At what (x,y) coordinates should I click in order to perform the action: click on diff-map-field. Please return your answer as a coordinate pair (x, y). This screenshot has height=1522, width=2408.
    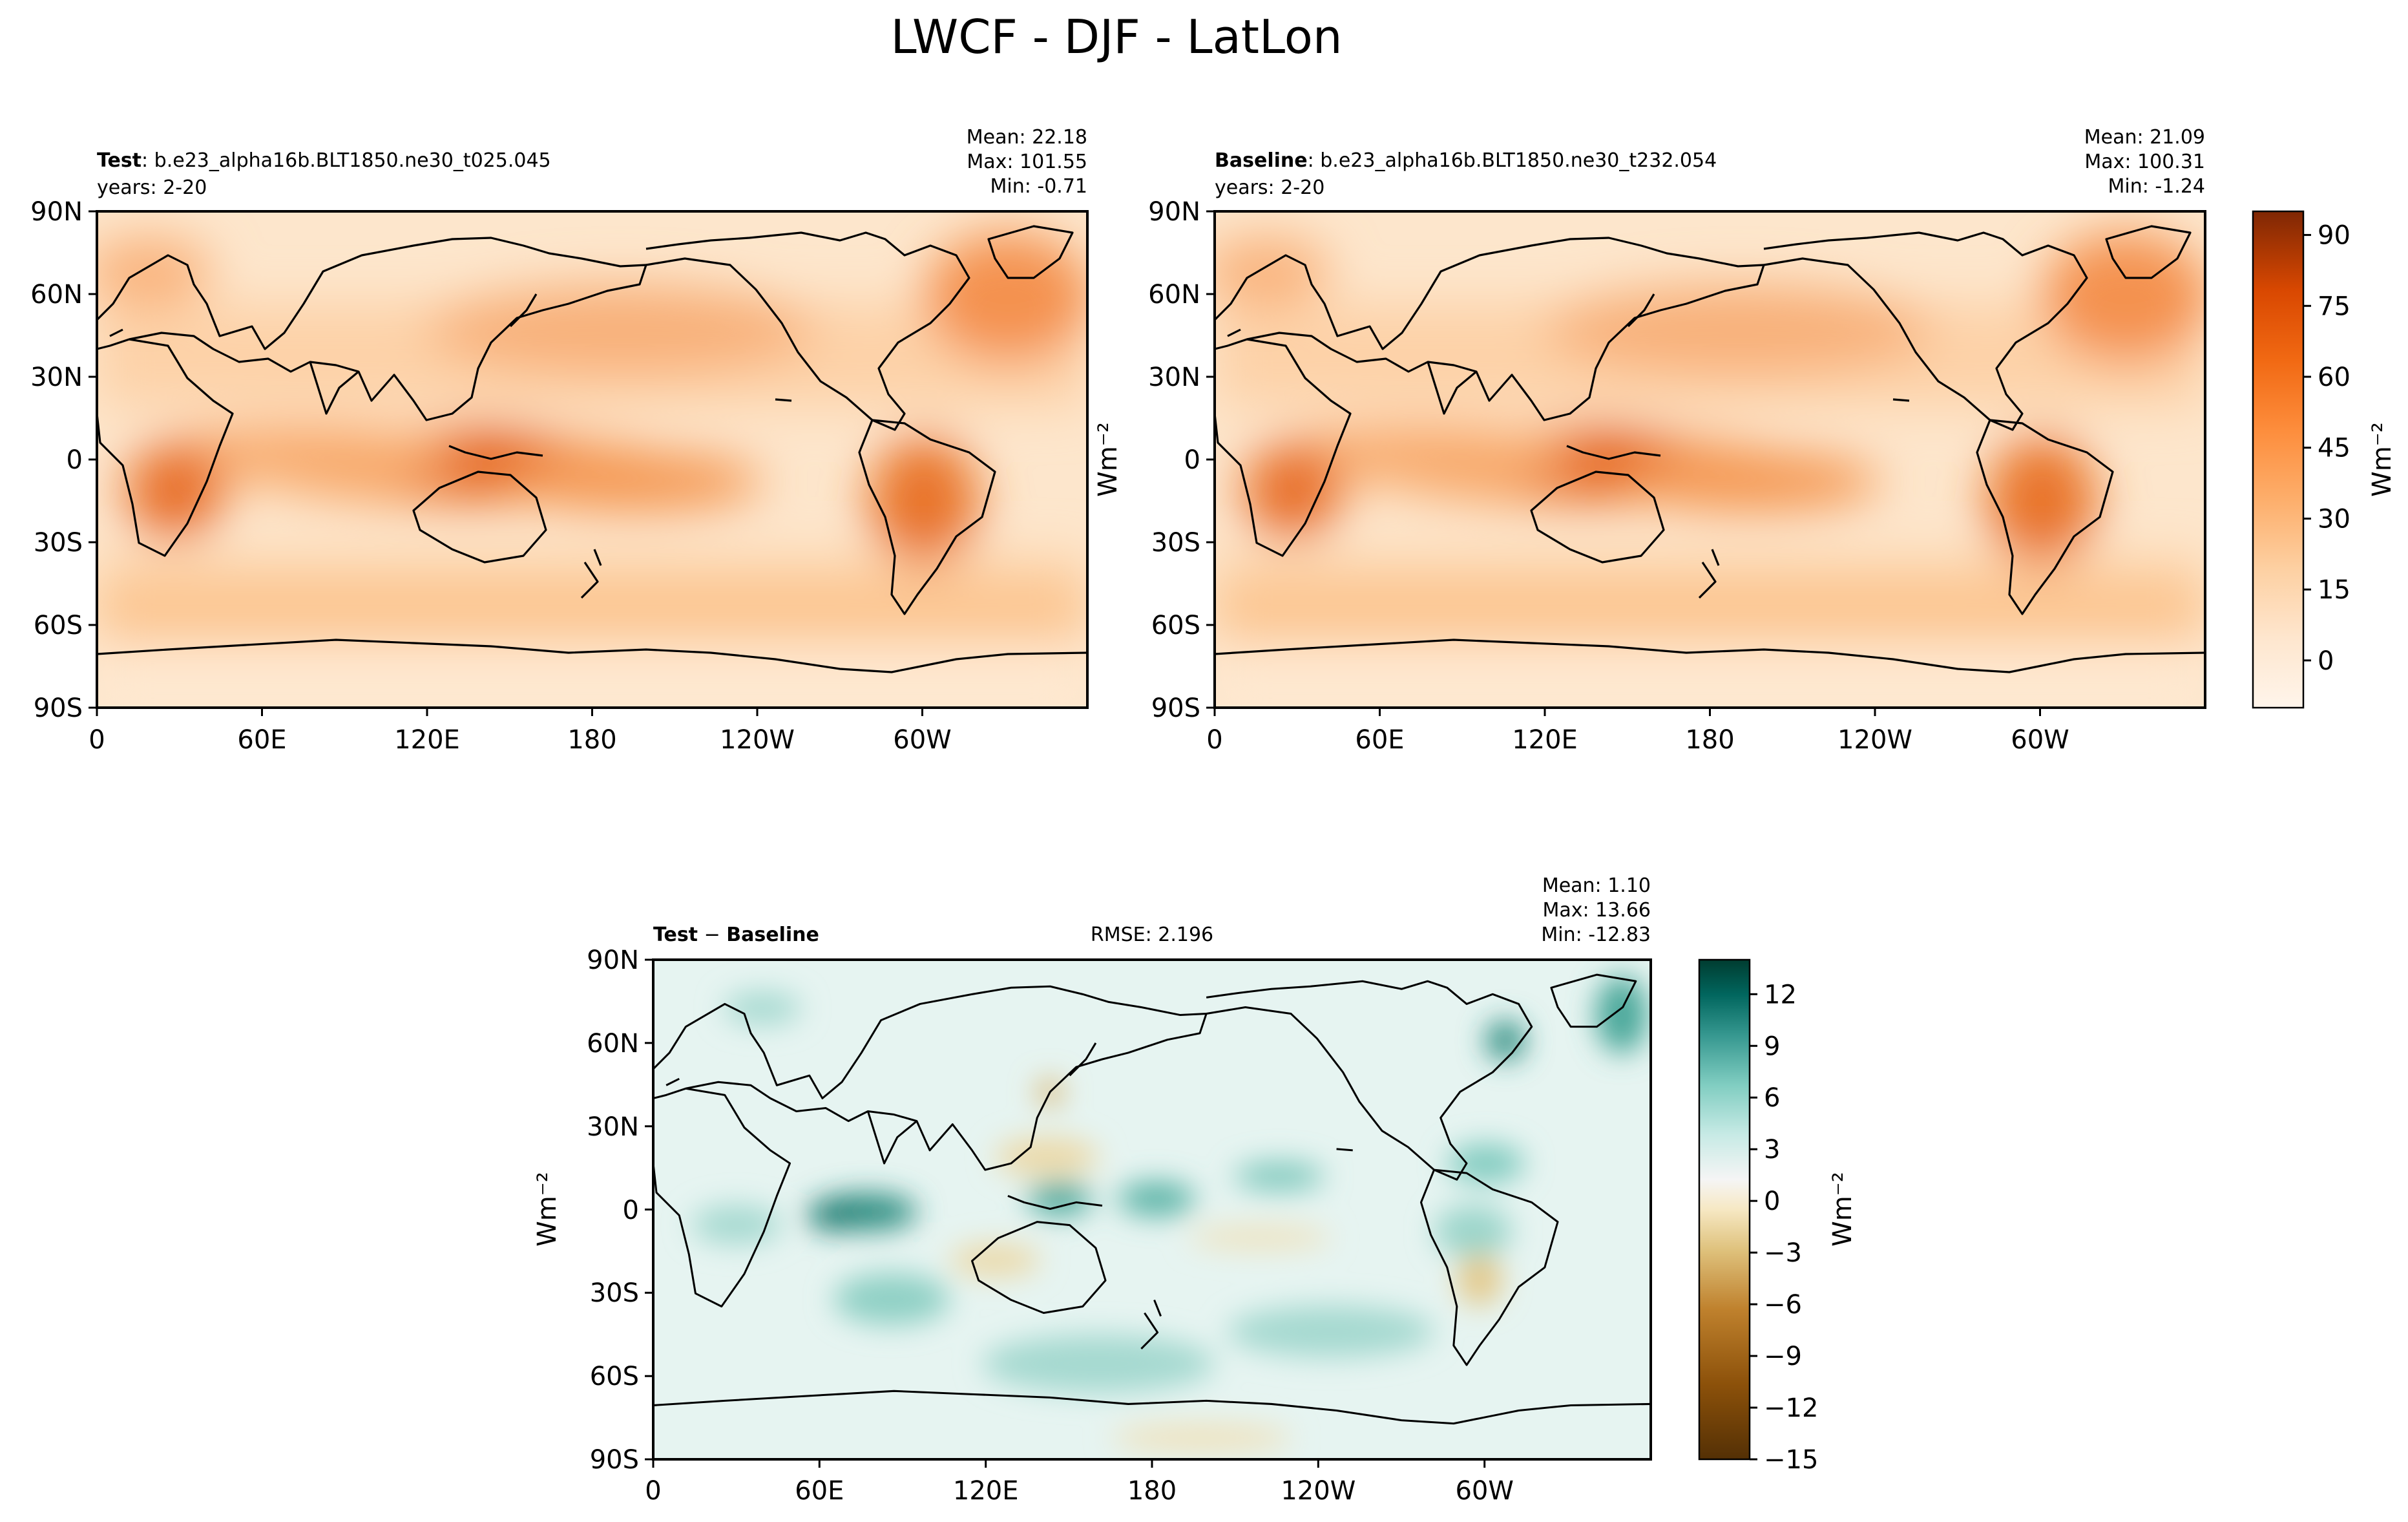
    Looking at the image, I should click on (1152, 1209).